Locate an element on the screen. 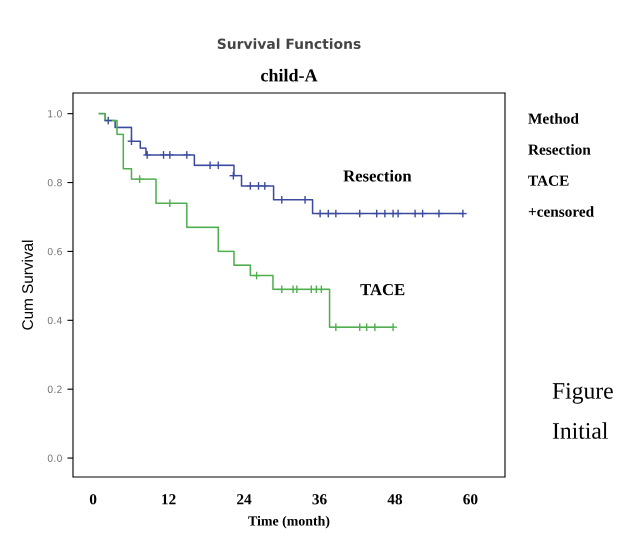 This screenshot has width=636, height=552. y-tick-label: 0.8 is located at coordinates (55, 182).